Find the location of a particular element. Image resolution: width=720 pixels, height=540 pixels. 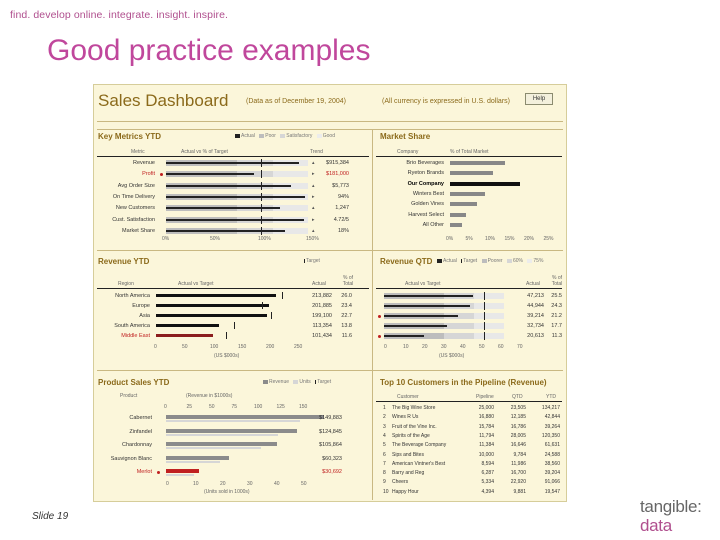

rq-alert-dot is located at coordinates (379, 316).